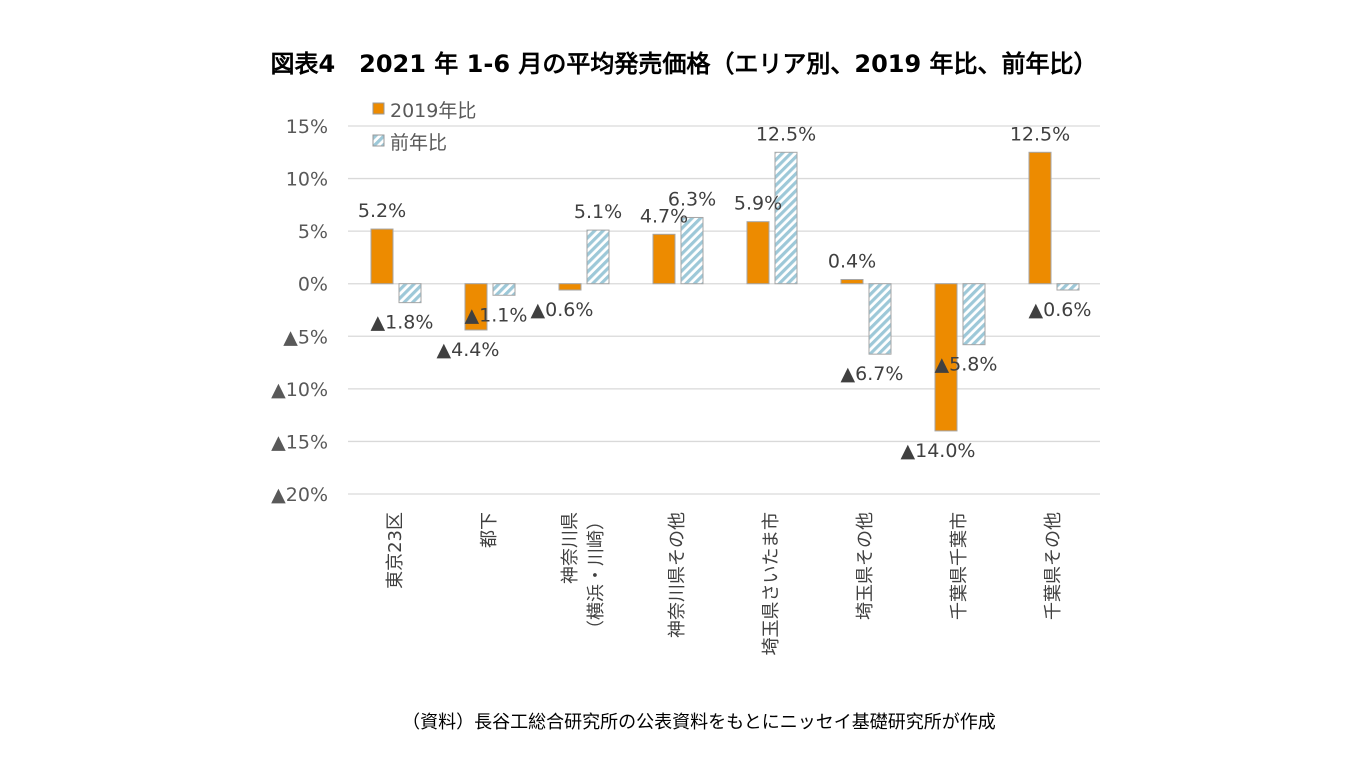 Image resolution: width=1368 pixels, height=778 pixels. What do you see at coordinates (382, 211) in the screenshot?
I see `data-label-2019: 5.2%` at bounding box center [382, 211].